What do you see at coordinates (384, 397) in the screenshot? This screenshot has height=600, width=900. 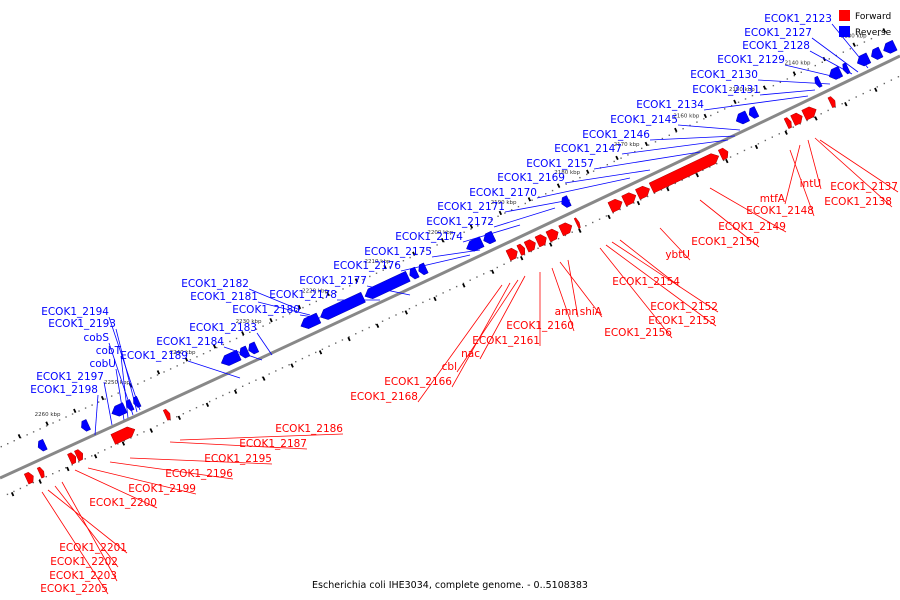 I see `gene-label: ECOK1_2168` at bounding box center [384, 397].